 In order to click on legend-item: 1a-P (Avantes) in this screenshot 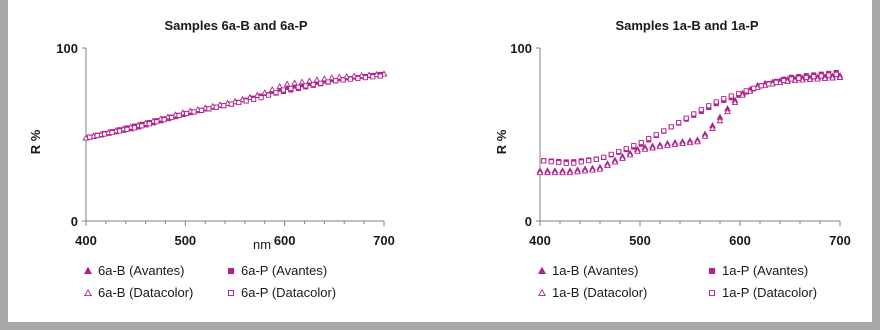, I will do `click(758, 270)`.